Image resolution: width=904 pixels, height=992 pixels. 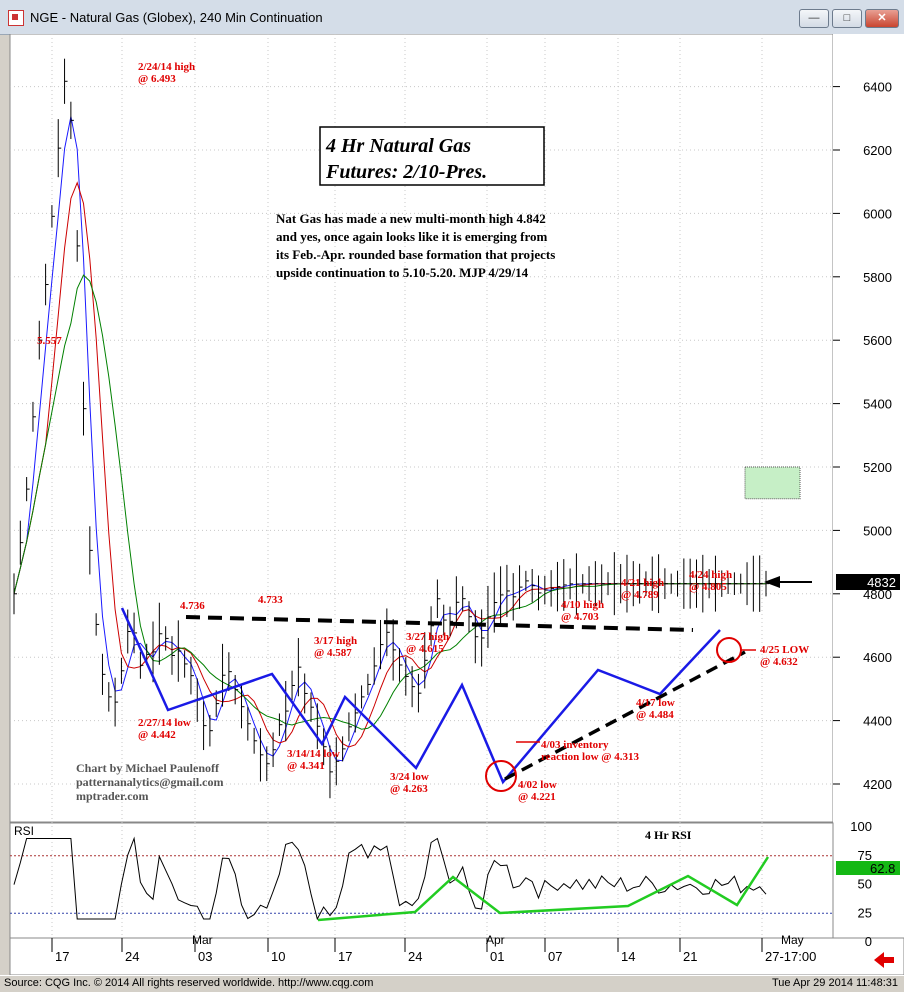 What do you see at coordinates (877, 150) in the screenshot?
I see `y-tick-label: 6200` at bounding box center [877, 150].